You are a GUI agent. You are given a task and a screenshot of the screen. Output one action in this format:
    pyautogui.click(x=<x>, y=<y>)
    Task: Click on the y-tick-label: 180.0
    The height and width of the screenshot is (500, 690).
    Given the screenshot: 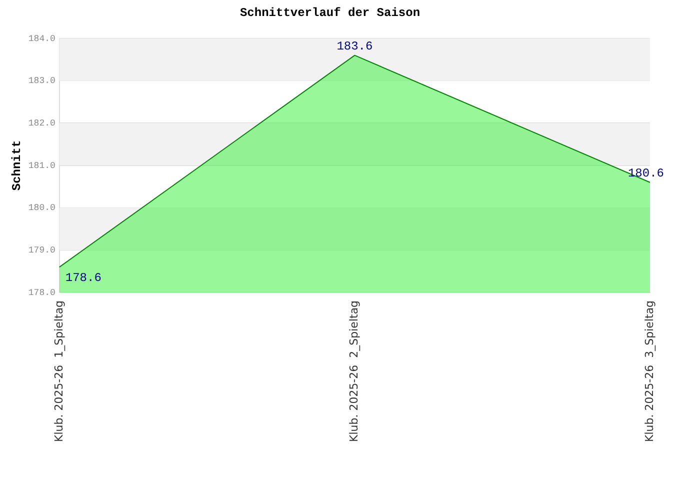 What is the action you would take?
    pyautogui.click(x=42, y=208)
    